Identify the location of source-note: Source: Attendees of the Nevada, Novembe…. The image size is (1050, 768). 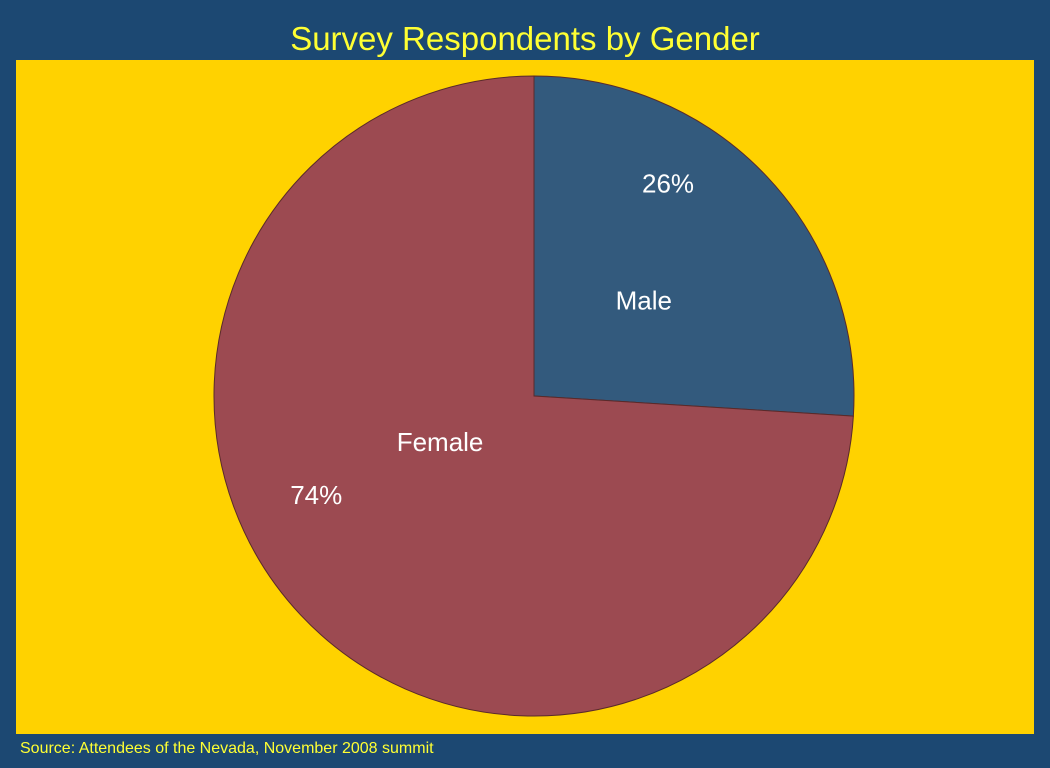
(227, 748).